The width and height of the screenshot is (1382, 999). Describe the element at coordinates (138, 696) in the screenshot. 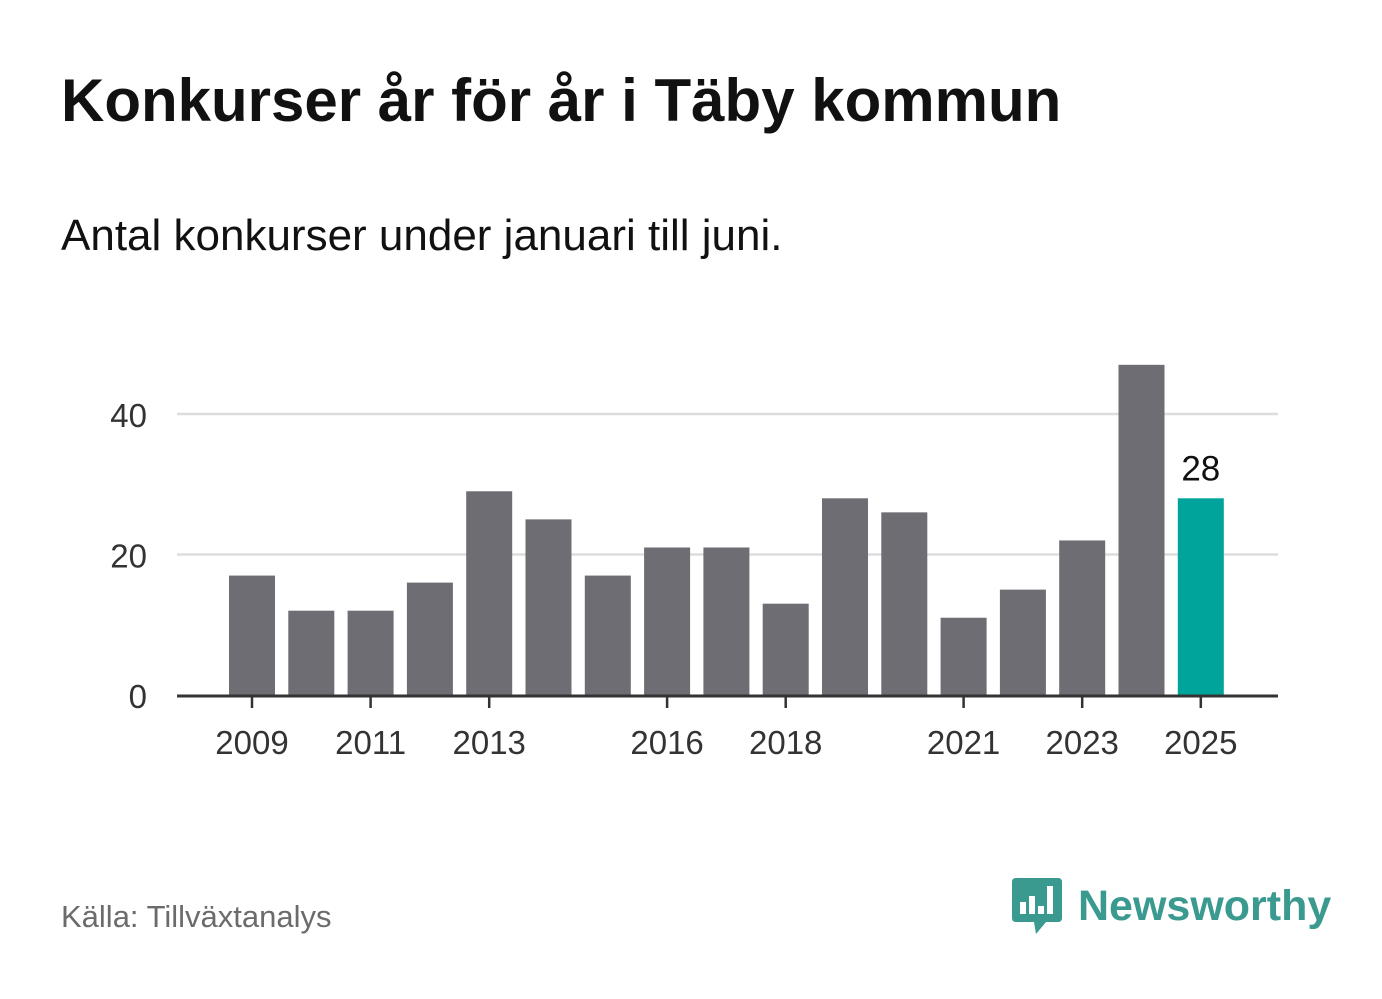

I see `y-tick-label: 0` at that location.